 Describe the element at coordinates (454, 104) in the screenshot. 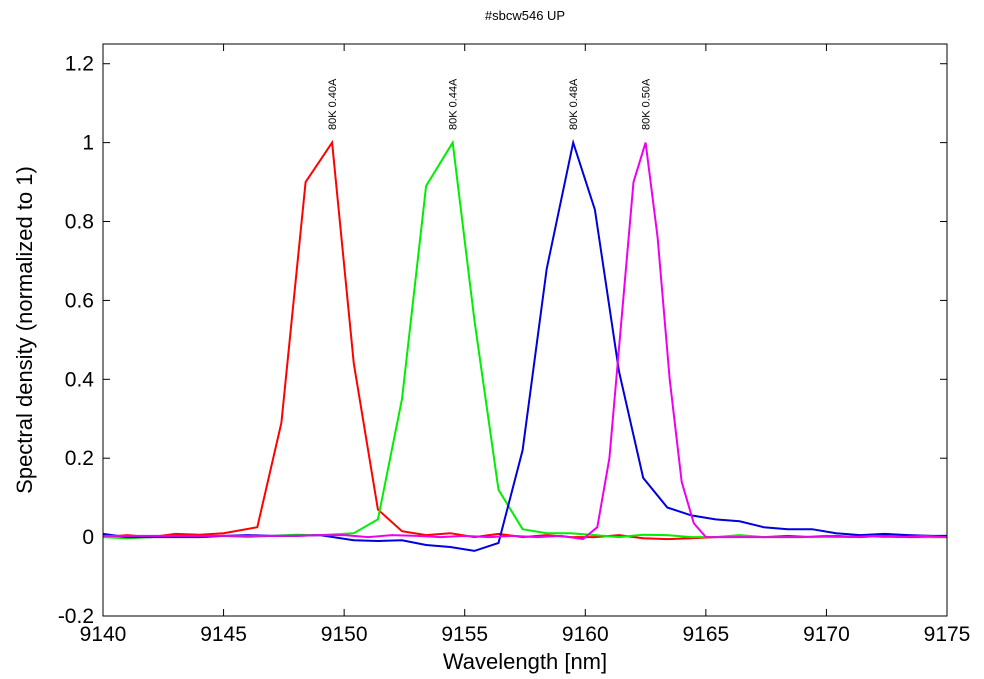

I see `peak-label-2: 80K 0.44A` at that location.